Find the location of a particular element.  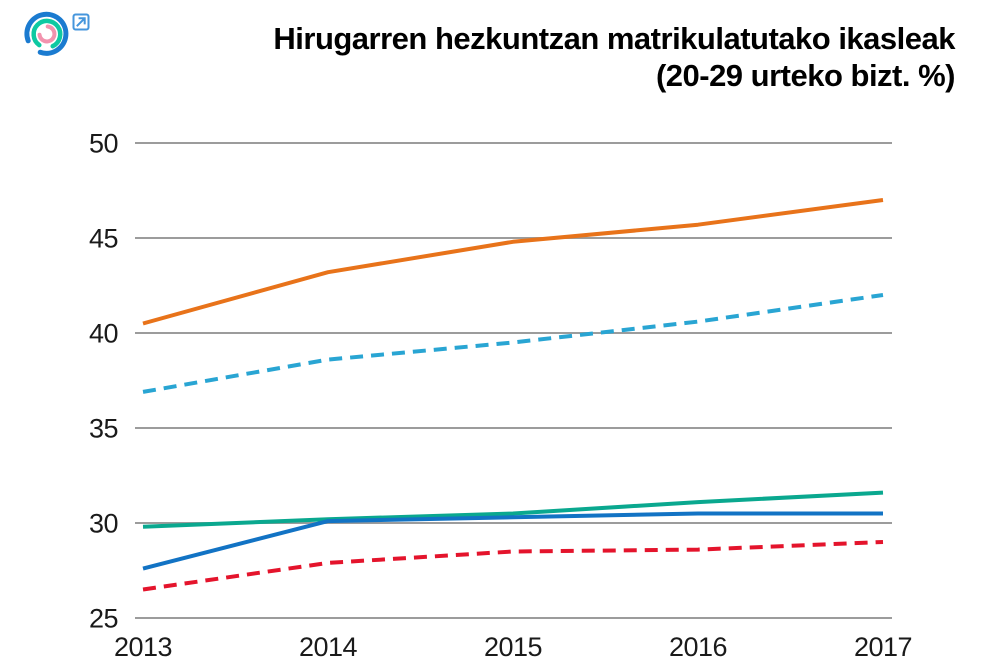

logo-inner-arc is located at coordinates (47, 34).